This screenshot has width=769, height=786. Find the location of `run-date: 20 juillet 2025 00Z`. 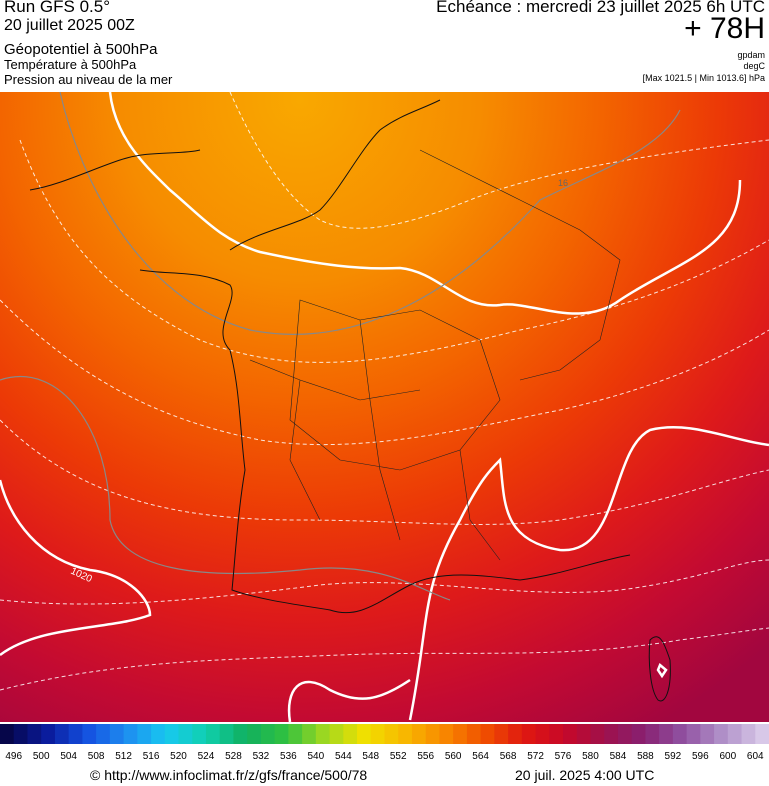

run-date: 20 juillet 2025 00Z is located at coordinates (69, 25).